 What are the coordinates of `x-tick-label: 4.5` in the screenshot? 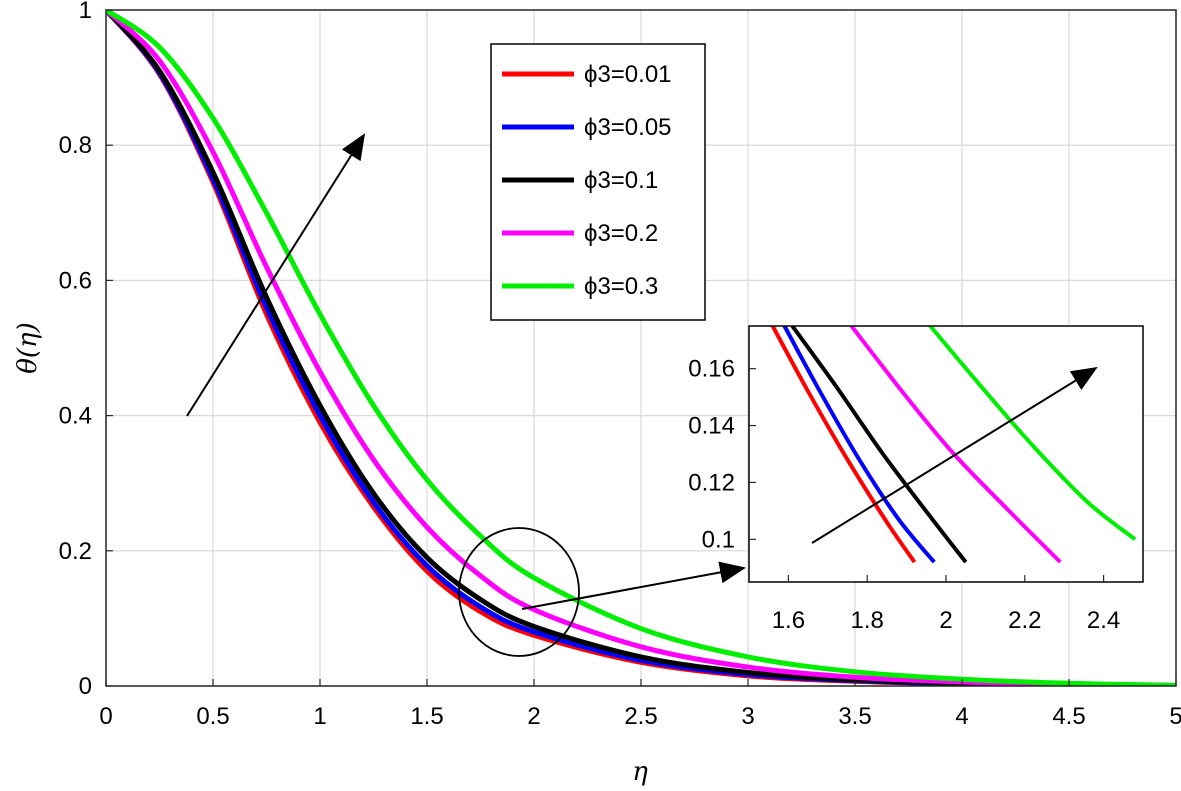 It's located at (1068, 716).